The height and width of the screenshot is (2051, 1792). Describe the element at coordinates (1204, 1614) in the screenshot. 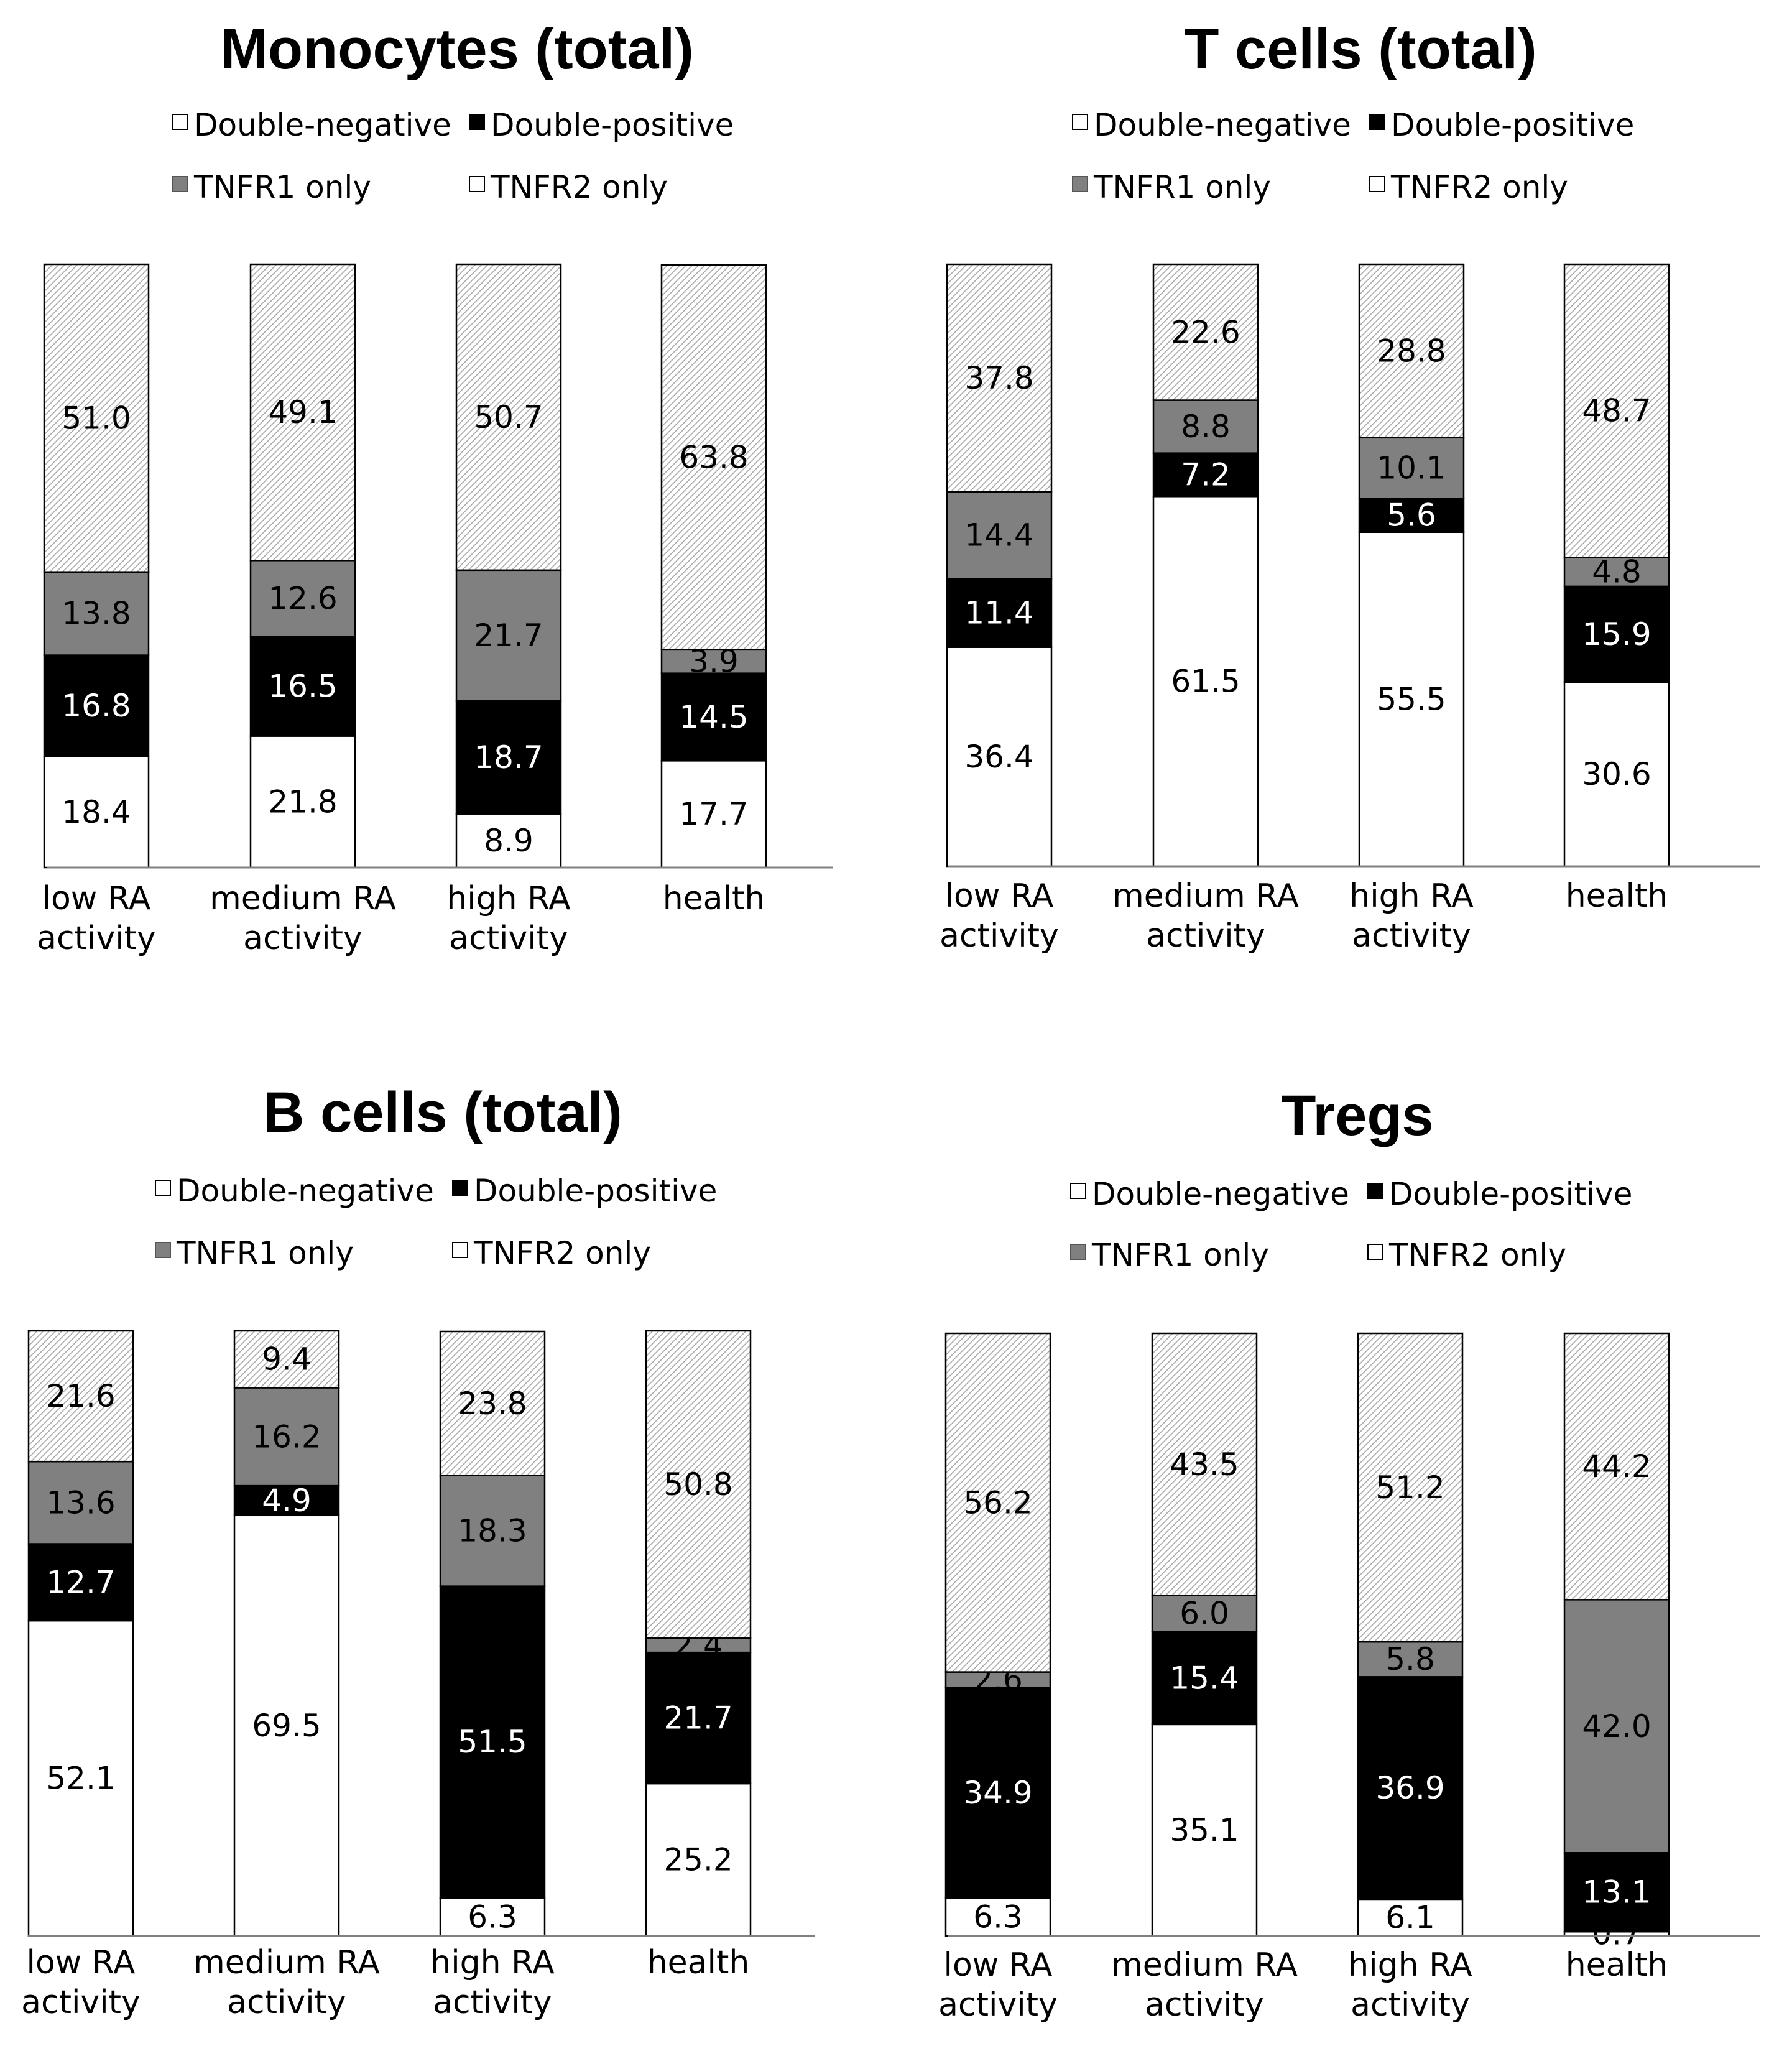

I see `data-label-tnfr1-only: 6.0` at that location.